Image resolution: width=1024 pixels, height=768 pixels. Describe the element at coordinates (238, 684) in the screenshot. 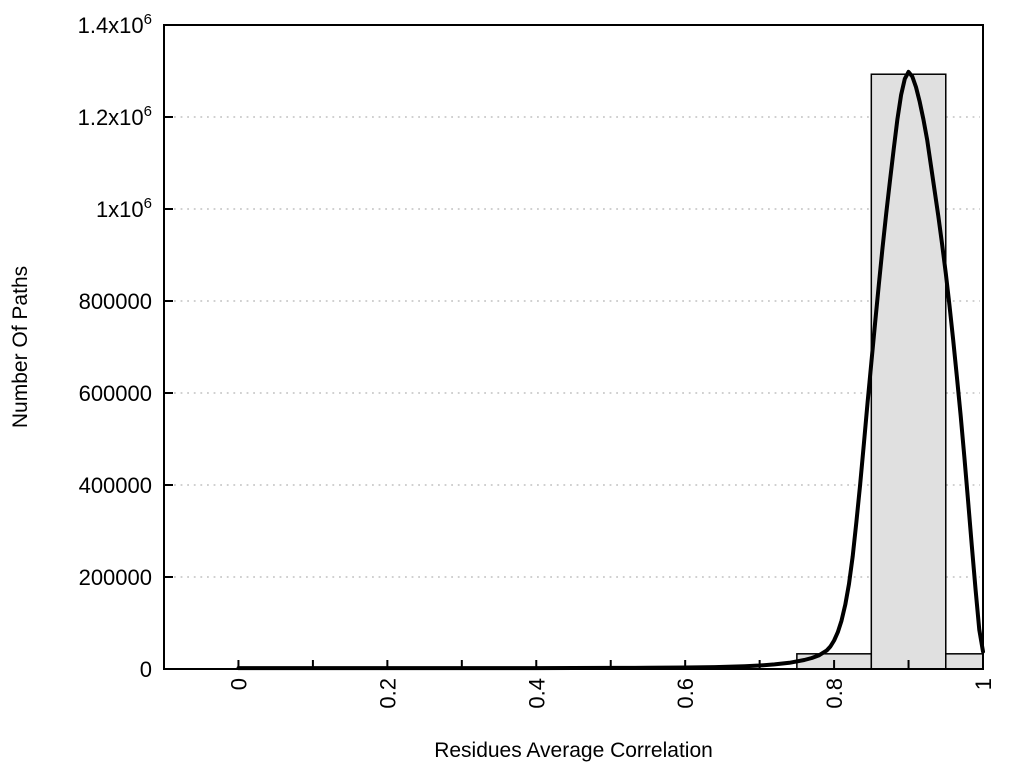

I see `x-tick-label: 0` at that location.